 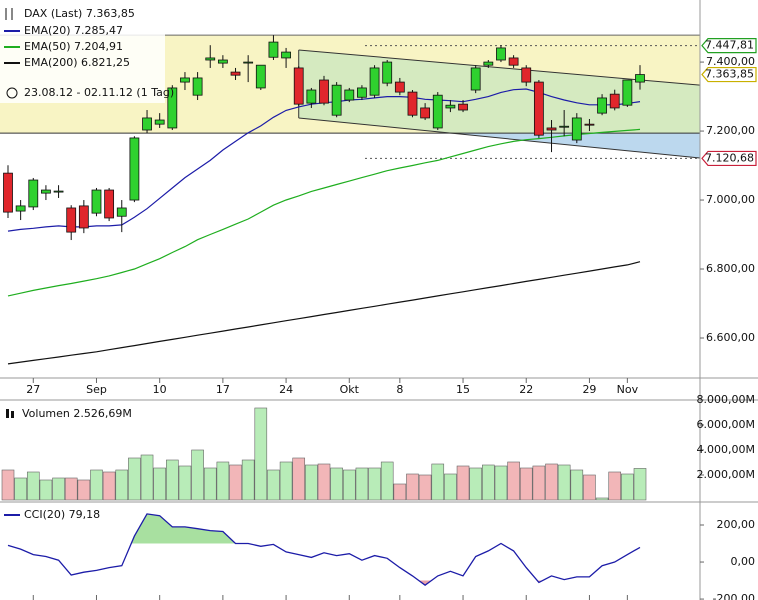 What do you see at coordinates (96, 389) in the screenshot?
I see `x-tick-label: Sep` at bounding box center [96, 389].